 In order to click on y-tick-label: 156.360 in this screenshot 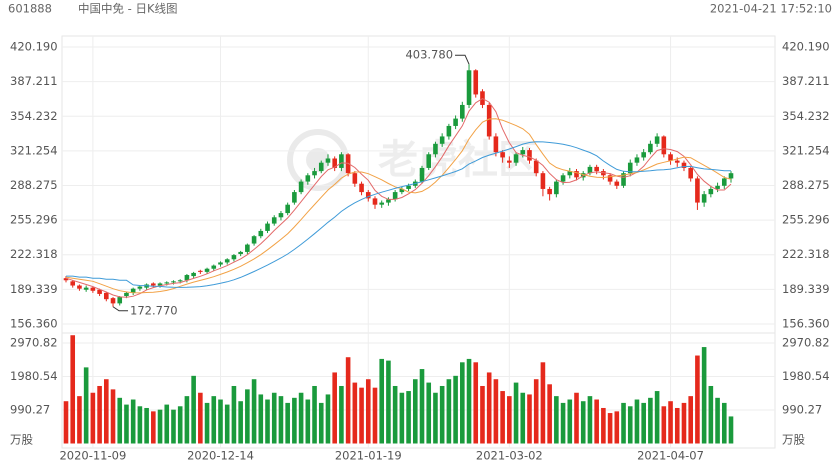, I will do `click(34, 324)`.